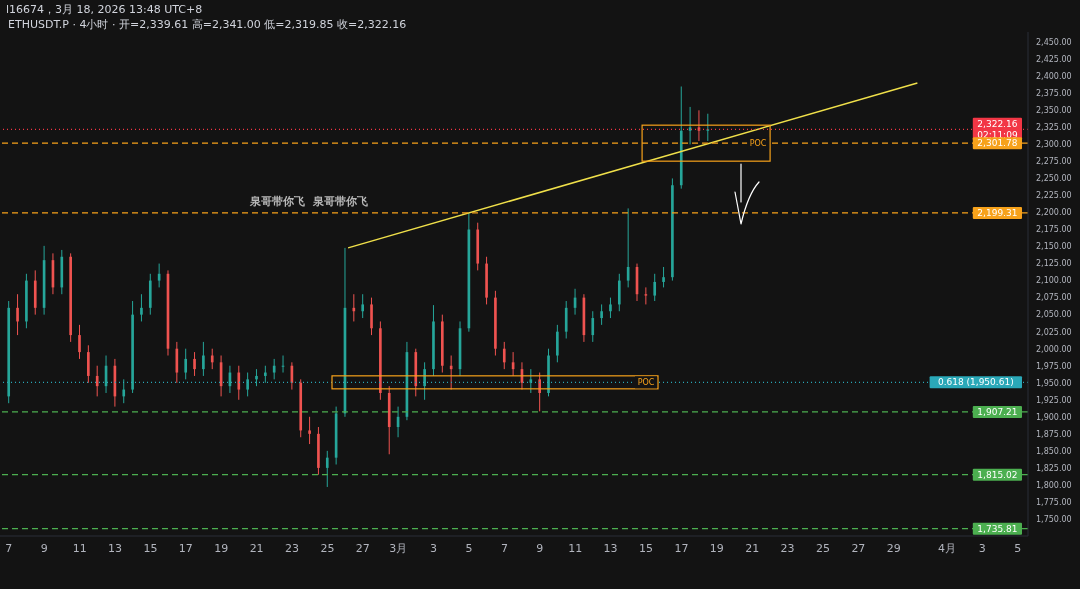 The height and width of the screenshot is (589, 1080). Describe the element at coordinates (207, 24) in the screenshot. I see `chart-subtitle: ETHUSDT.P · 4小时 · 开=2,339.61 高=2,341.00 低=2,319.85 收=2,322.16` at that location.